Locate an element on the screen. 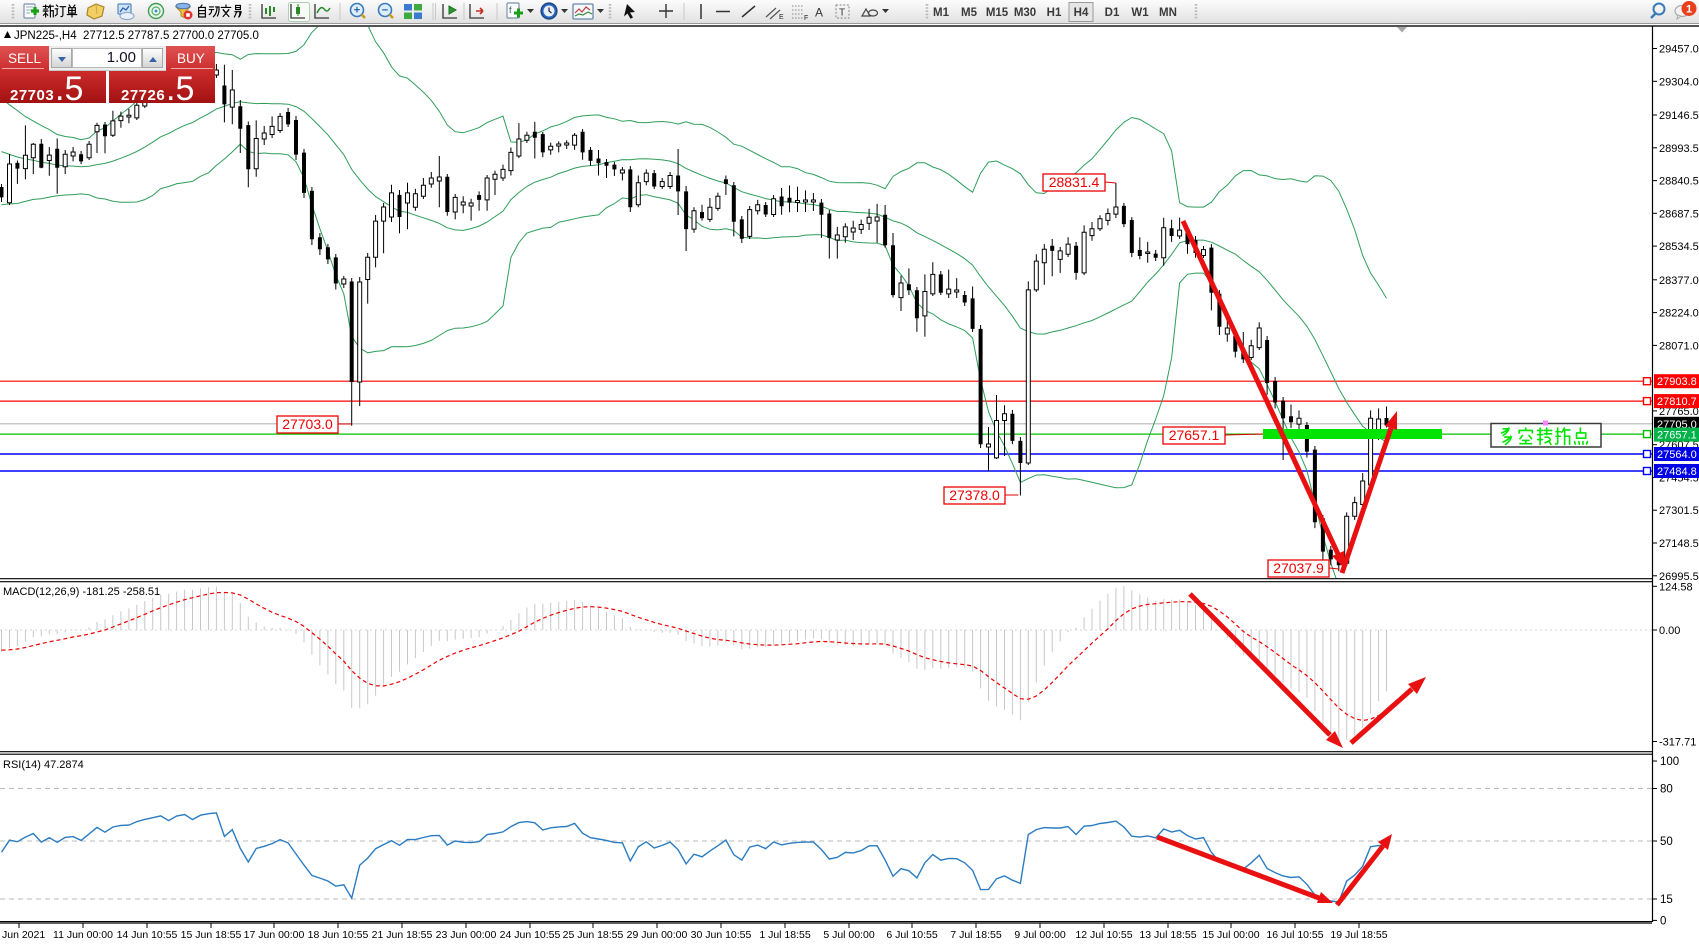 This screenshot has height=944, width=1699. svg-text: 11 Jun 00:00 is located at coordinates (83, 935).